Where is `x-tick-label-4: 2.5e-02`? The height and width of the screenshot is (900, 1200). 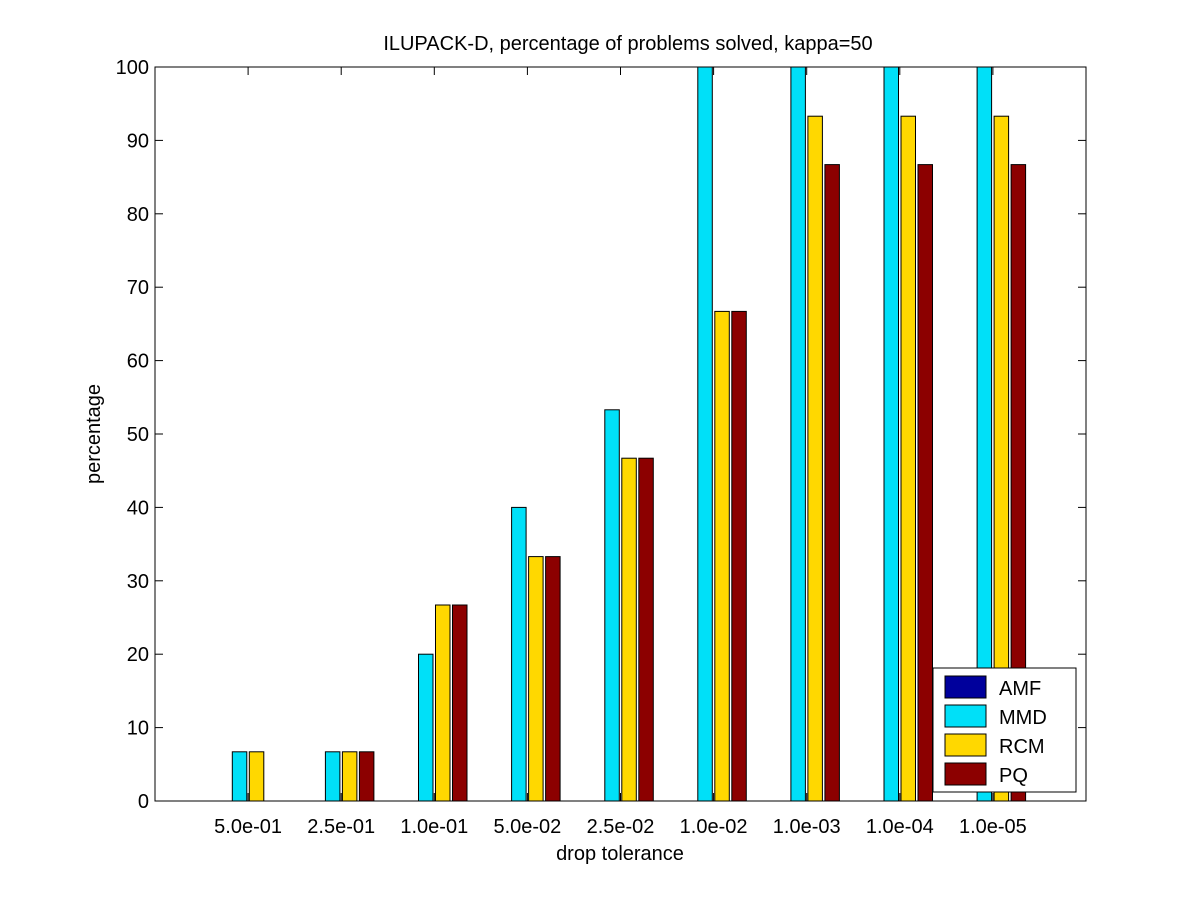 x-tick-label-4: 2.5e-02 is located at coordinates (621, 827).